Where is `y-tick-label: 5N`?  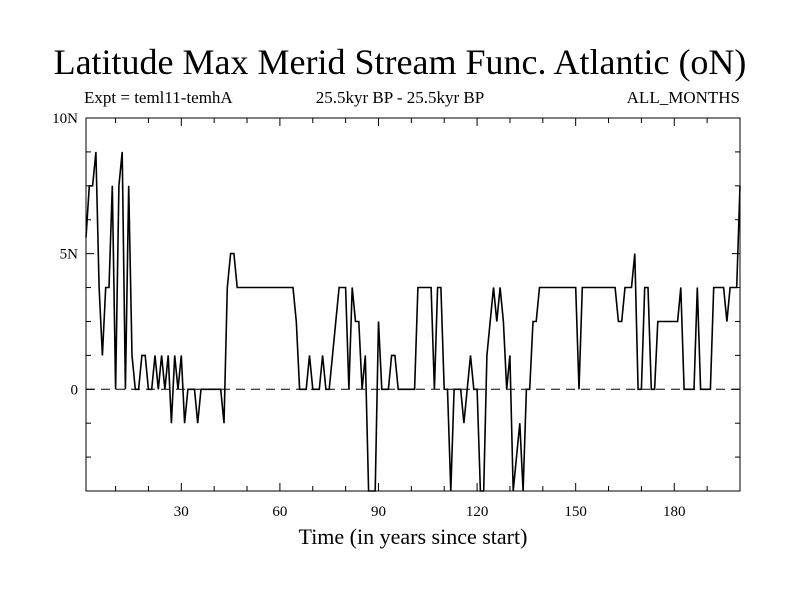
y-tick-label: 5N is located at coordinates (69, 255).